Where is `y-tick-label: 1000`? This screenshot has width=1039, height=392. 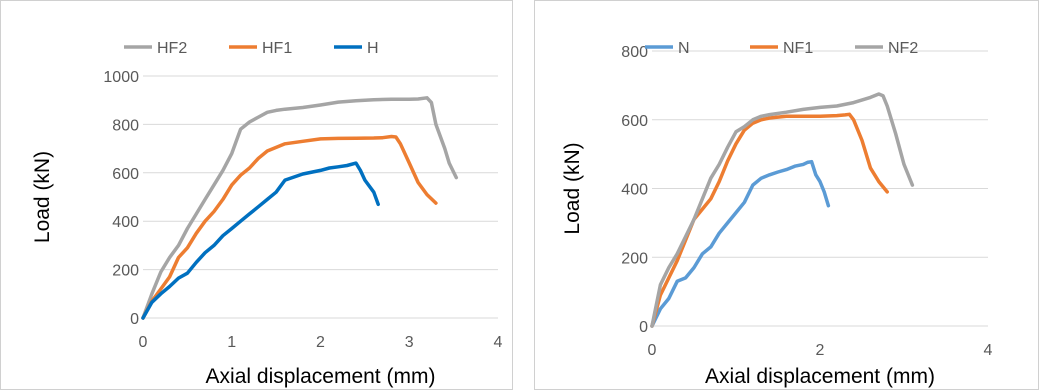
y-tick-label: 1000 is located at coordinates (121, 77).